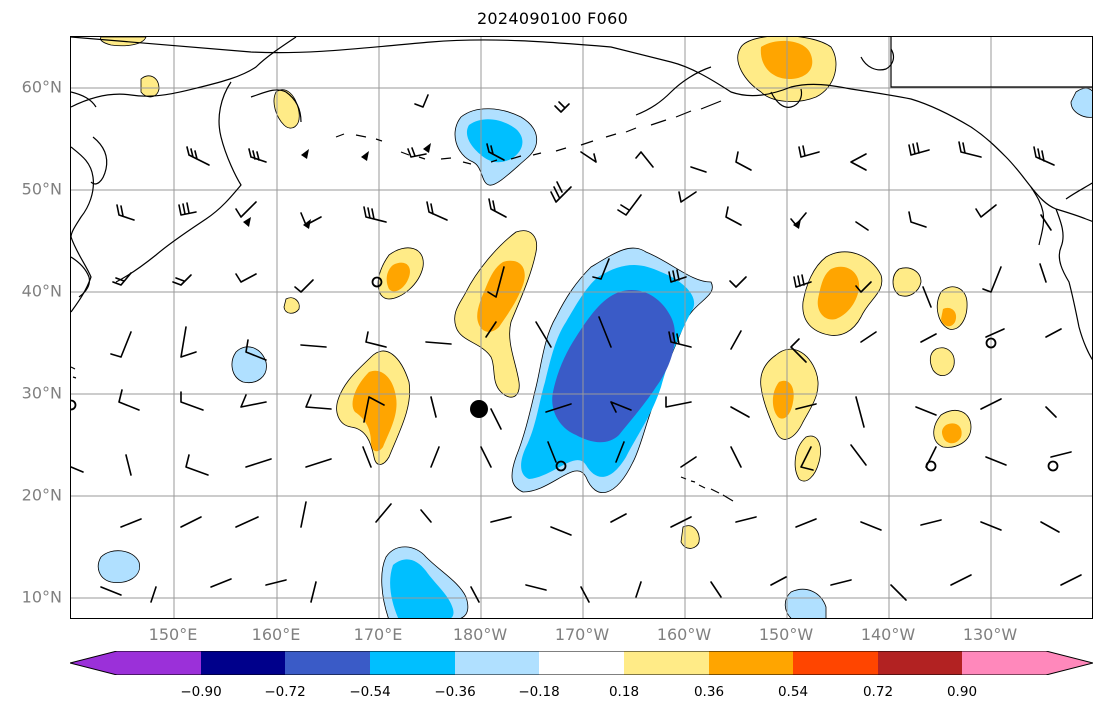 Image resolution: width=1105 pixels, height=712 pixels. Describe the element at coordinates (201, 692) in the screenshot. I see `colorbar-tick: −0.90` at that location.